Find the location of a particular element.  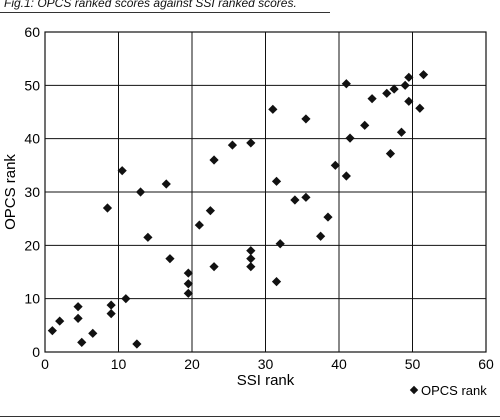

legend: OPCS rank is located at coordinates (448, 390).